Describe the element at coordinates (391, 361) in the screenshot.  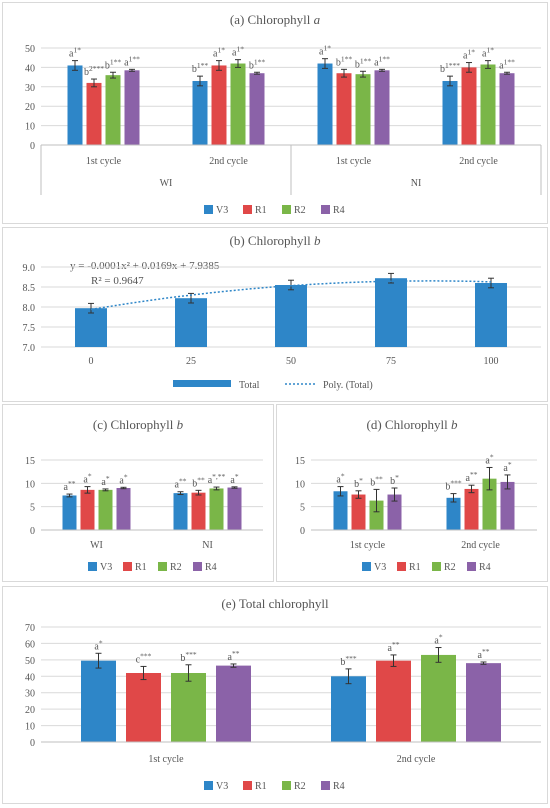
I see `x-tick-label: 75` at that location.